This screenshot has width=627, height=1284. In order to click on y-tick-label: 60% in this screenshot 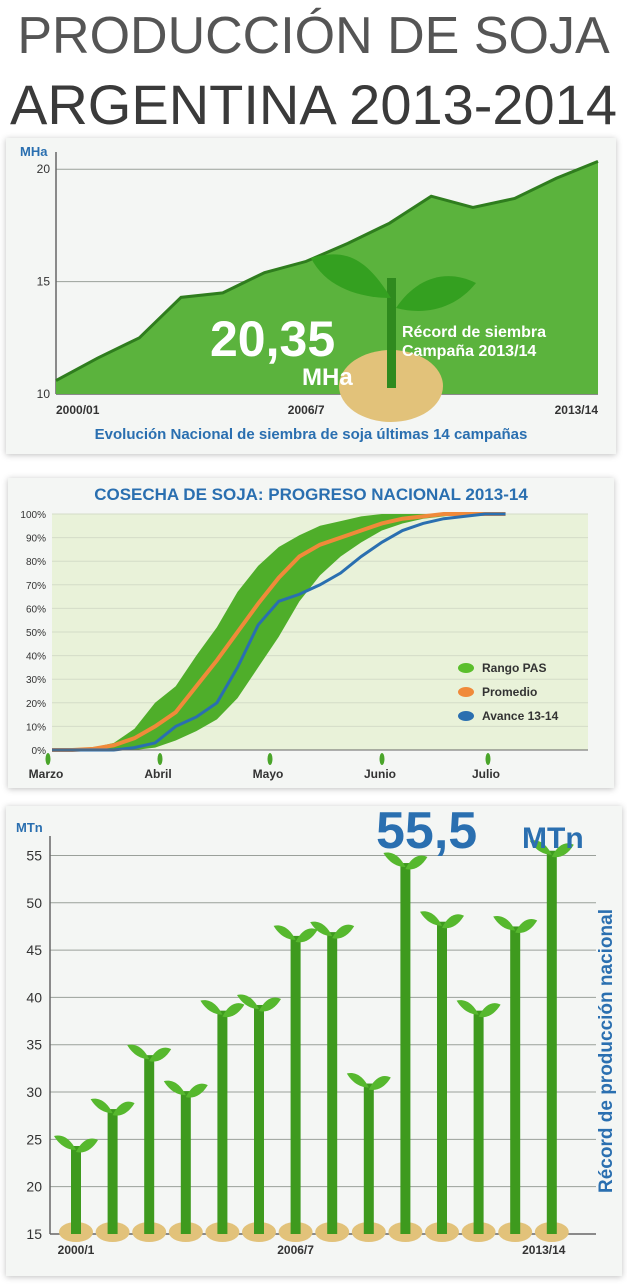, I will do `click(36, 609)`.